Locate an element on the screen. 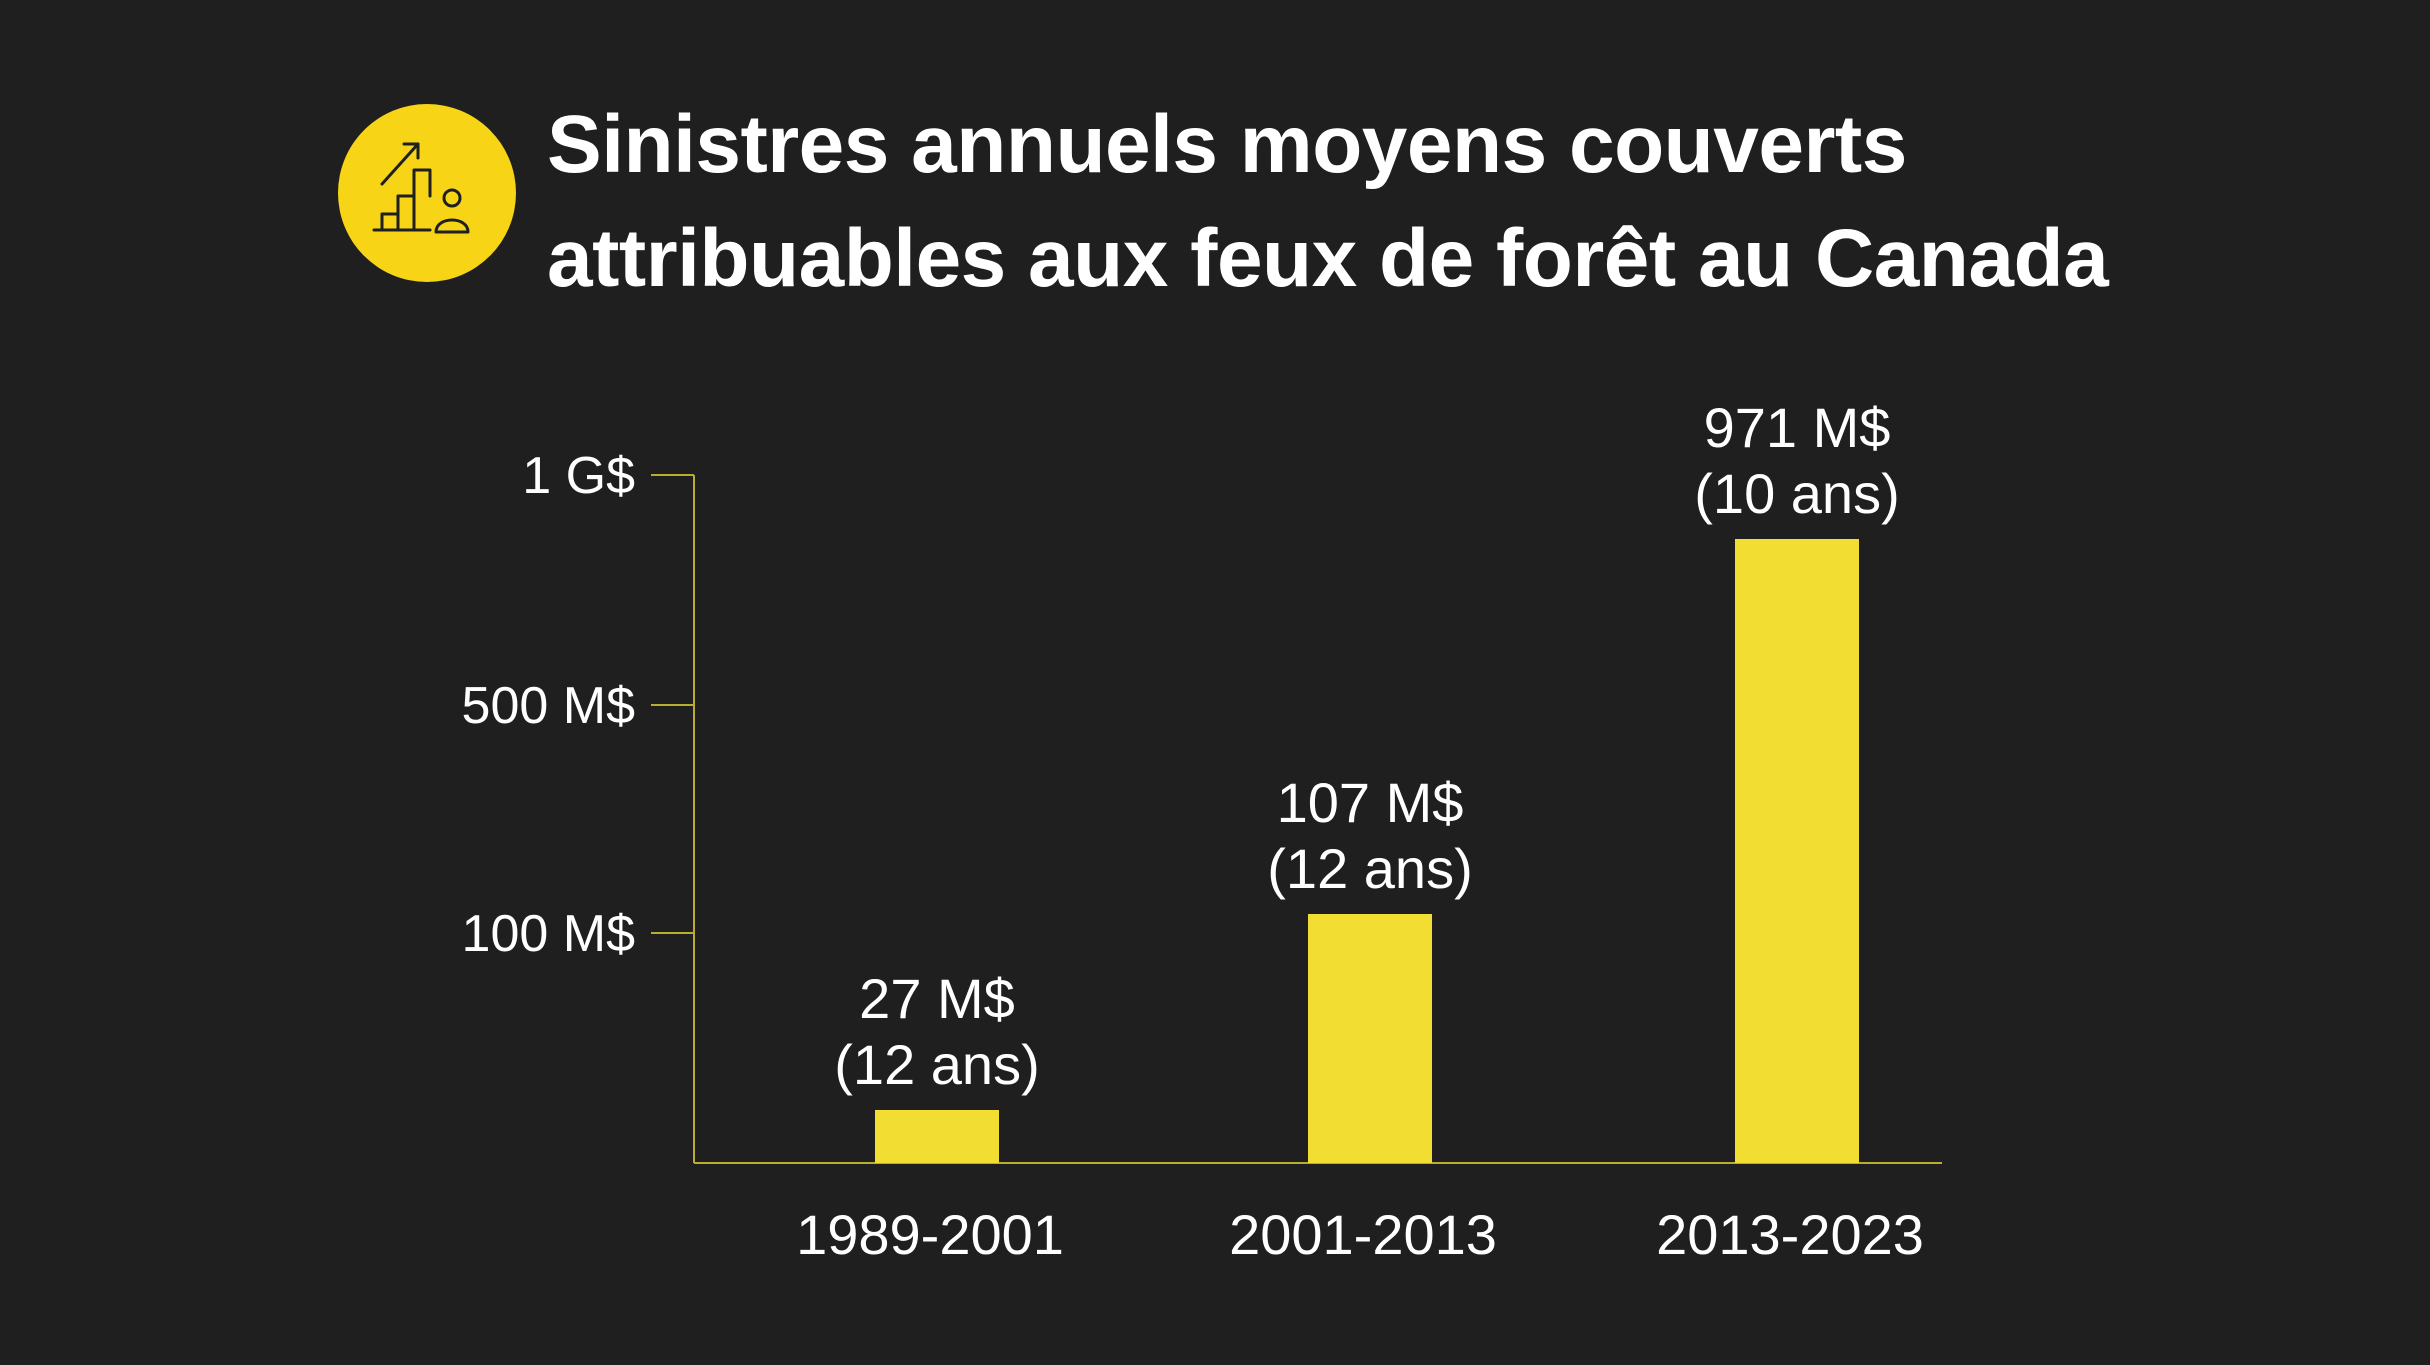 The image size is (2430, 1365). x-tick-label: 2013-2023 is located at coordinates (1790, 1234).